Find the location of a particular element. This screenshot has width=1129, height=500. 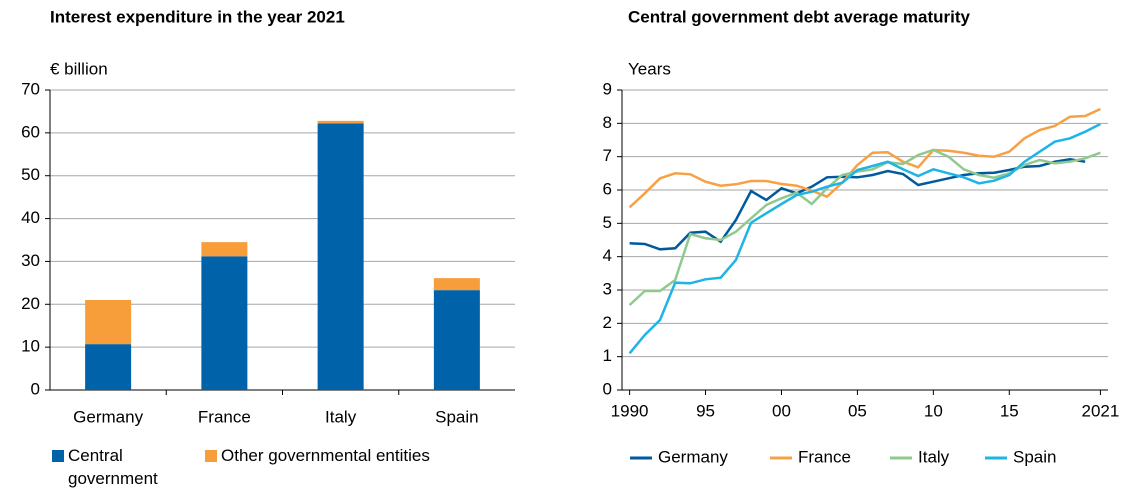

x-tick-label: France is located at coordinates (224, 416).